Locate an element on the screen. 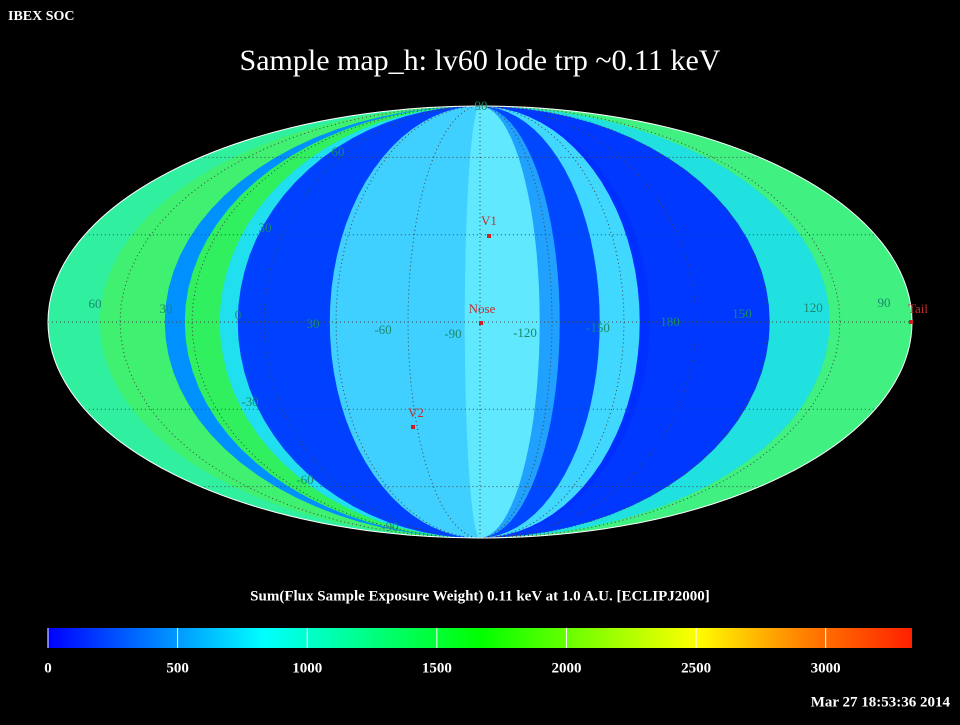 The image size is (960, 725). longitude-label: -150 is located at coordinates (598, 327).